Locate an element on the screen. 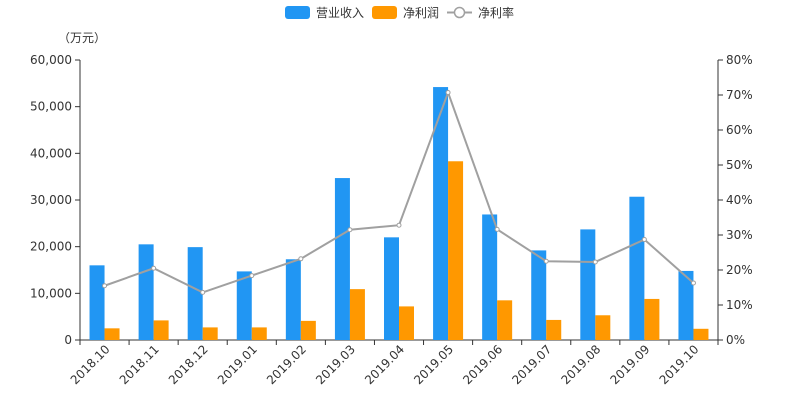  net-margin-point-2019.02 is located at coordinates (301, 259).